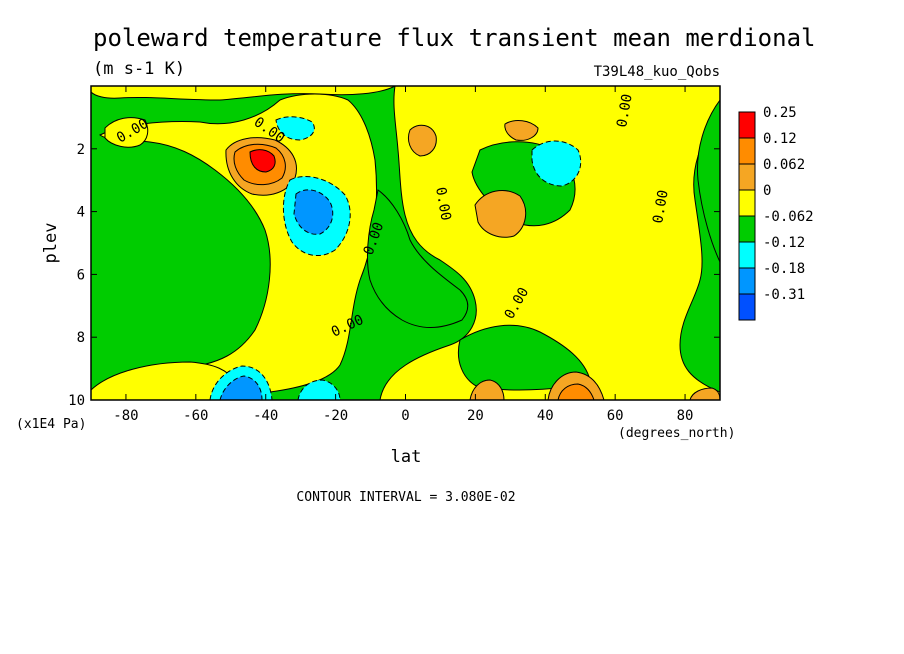 Image resolution: width=904 pixels, height=654 pixels. What do you see at coordinates (708, 181) in the screenshot?
I see `green-region-right` at bounding box center [708, 181].